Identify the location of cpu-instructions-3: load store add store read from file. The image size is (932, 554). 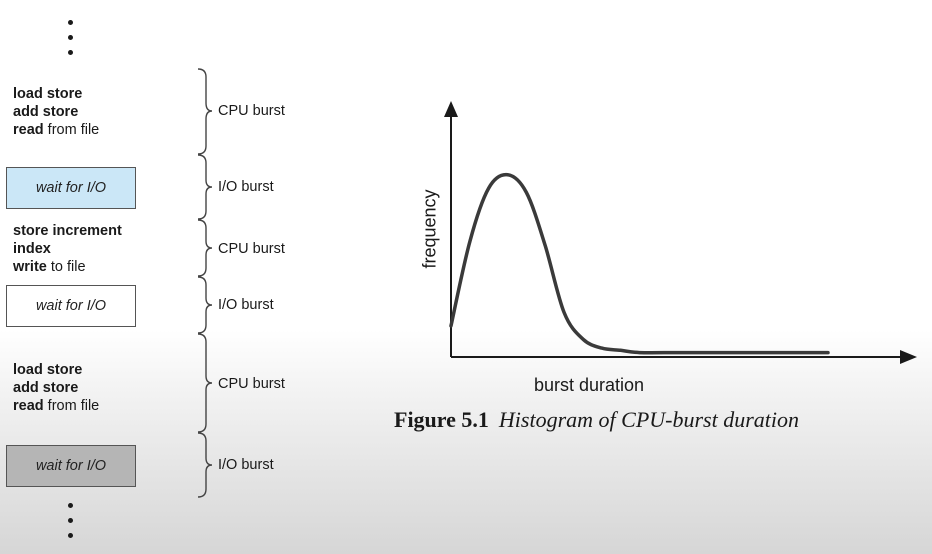
(56, 388).